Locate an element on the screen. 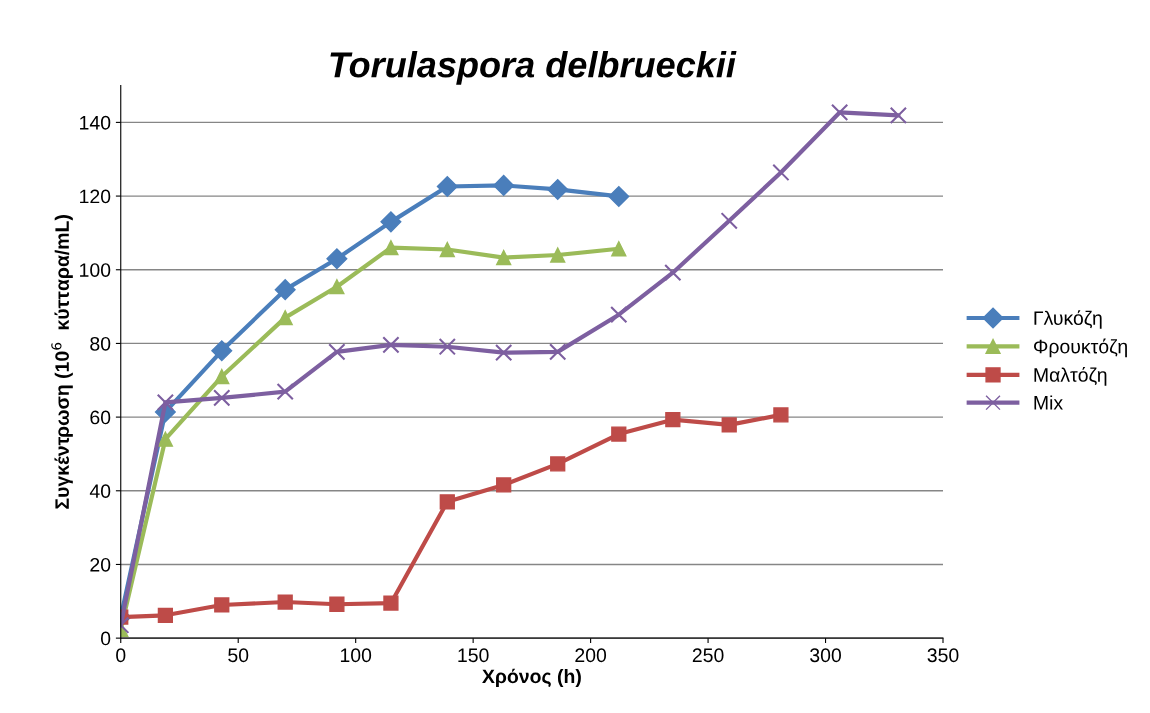 The width and height of the screenshot is (1150, 713). x-tick-label: 200 is located at coordinates (591, 655).